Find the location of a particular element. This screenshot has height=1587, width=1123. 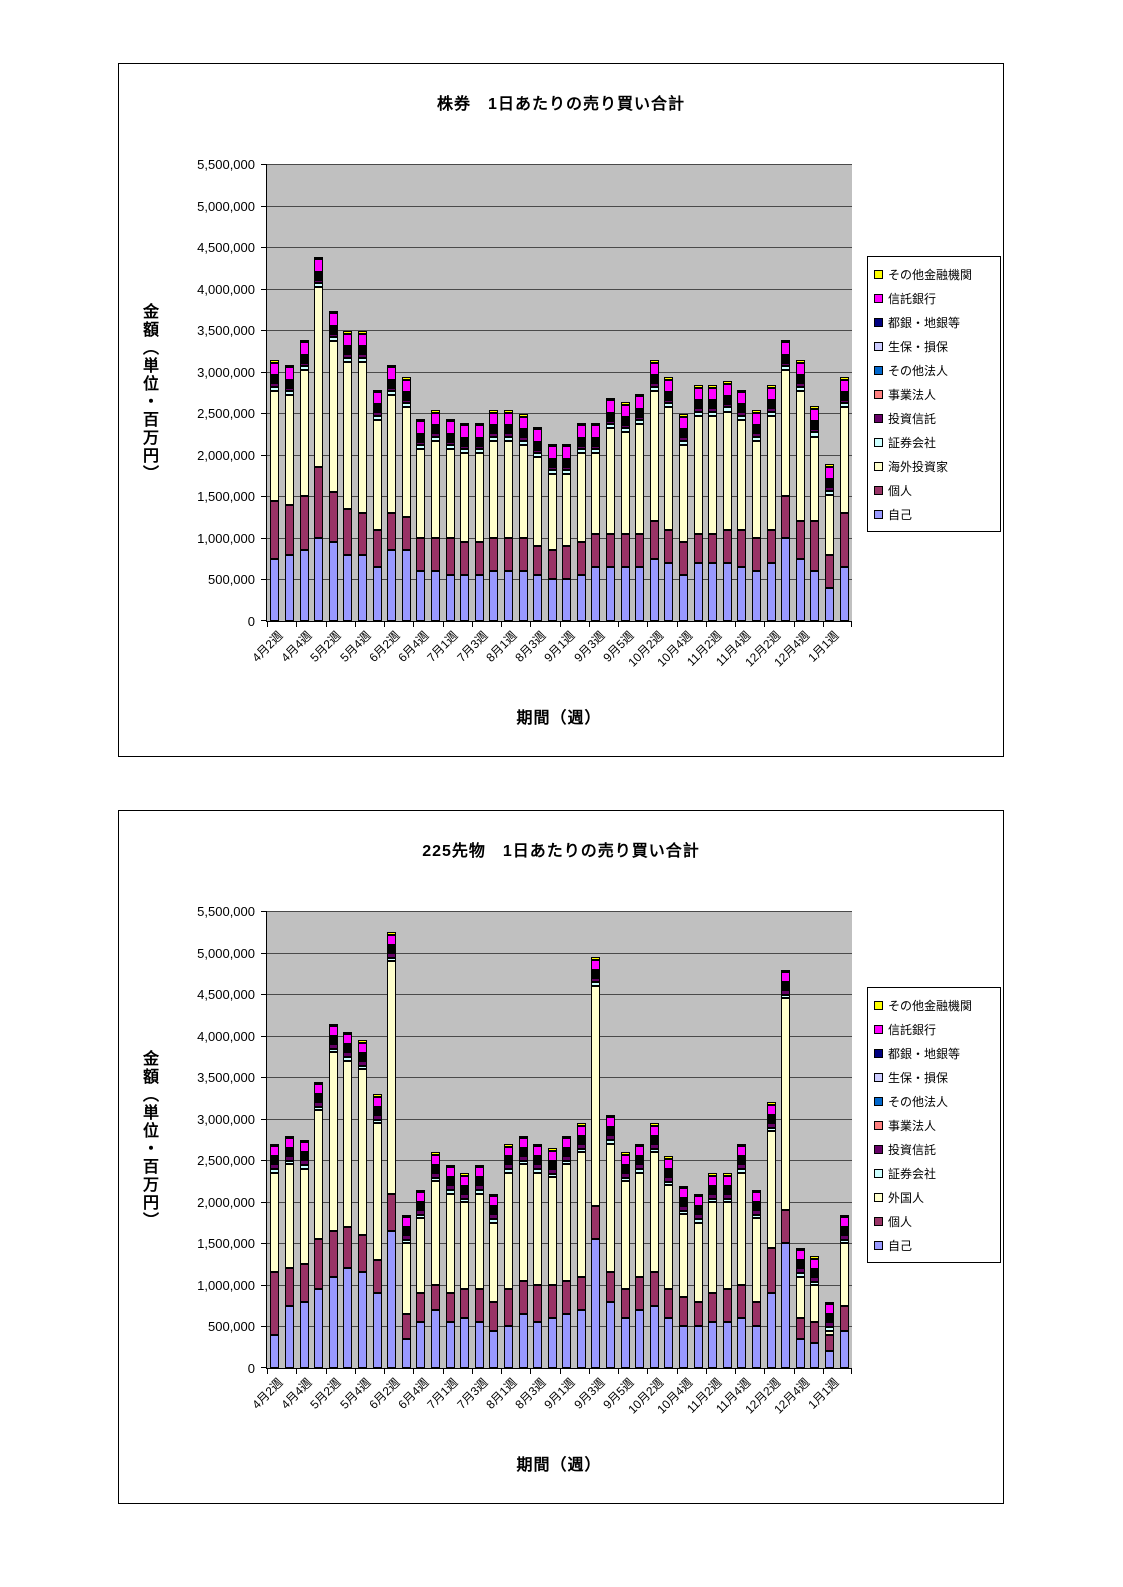

legend-label: その他法人 is located at coordinates (918, 1101).